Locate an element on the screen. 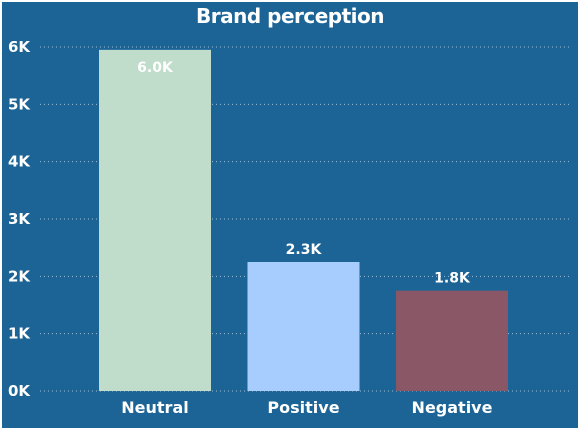  y-tick-label: 3K is located at coordinates (19, 219).